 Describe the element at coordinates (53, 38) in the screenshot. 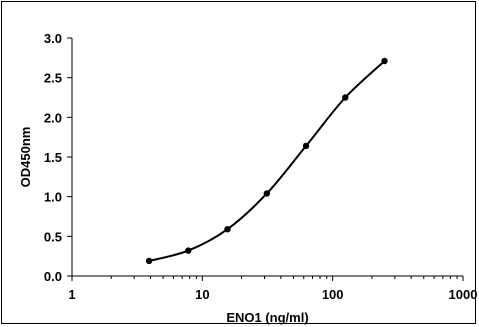

I see `y-tick-label: 3.0` at that location.